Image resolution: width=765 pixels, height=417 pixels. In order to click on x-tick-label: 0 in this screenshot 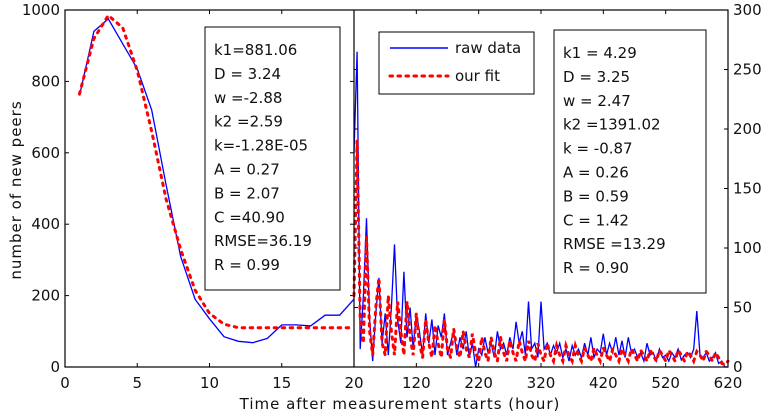, I will do `click(65, 383)`.